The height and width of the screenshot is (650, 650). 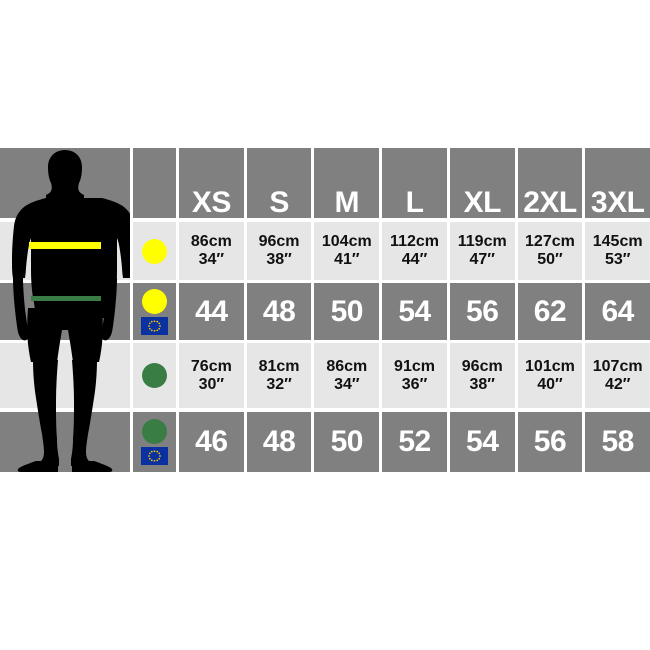 I want to click on eu-size-value: 44, so click(x=211, y=311).